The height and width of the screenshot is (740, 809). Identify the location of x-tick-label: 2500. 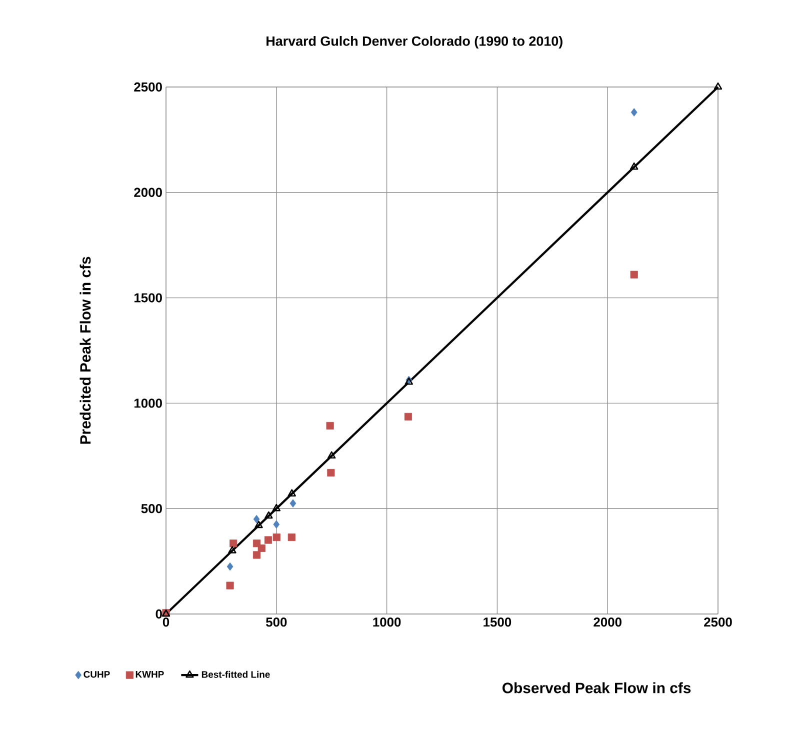
(718, 622).